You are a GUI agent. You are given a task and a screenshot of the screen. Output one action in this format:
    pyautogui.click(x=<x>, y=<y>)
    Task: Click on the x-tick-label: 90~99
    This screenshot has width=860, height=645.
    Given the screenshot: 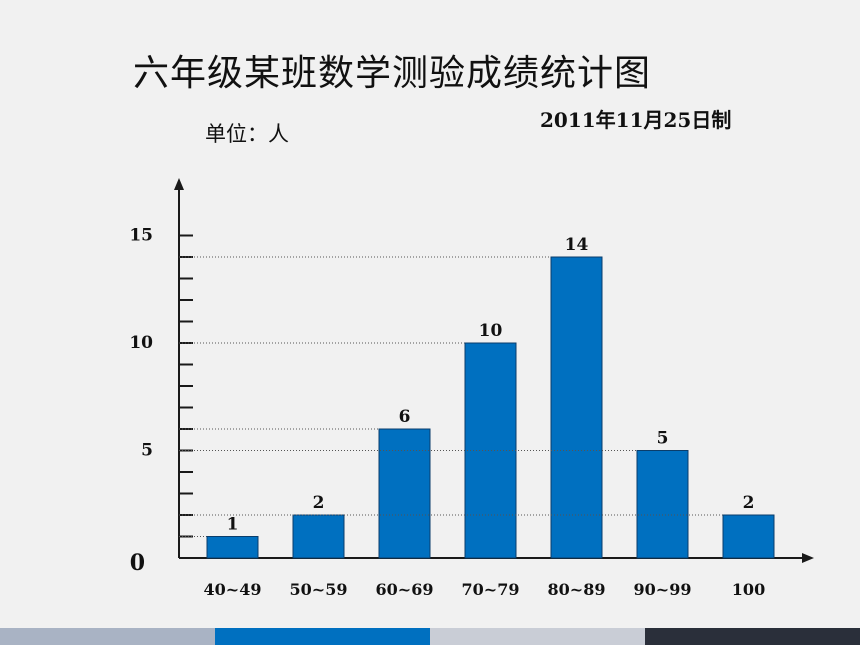 What is the action you would take?
    pyautogui.click(x=663, y=589)
    